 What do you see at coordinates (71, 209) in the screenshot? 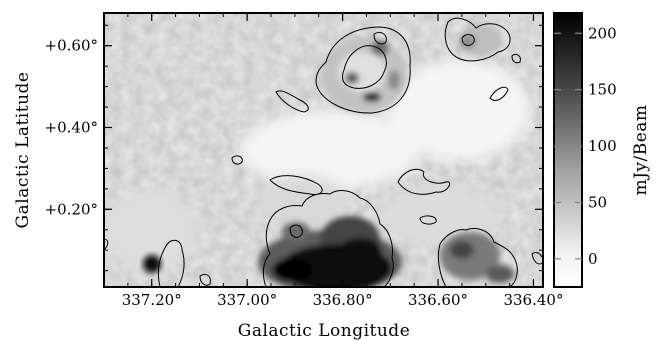
I see `y-tick-label: +0.20°` at bounding box center [71, 209].